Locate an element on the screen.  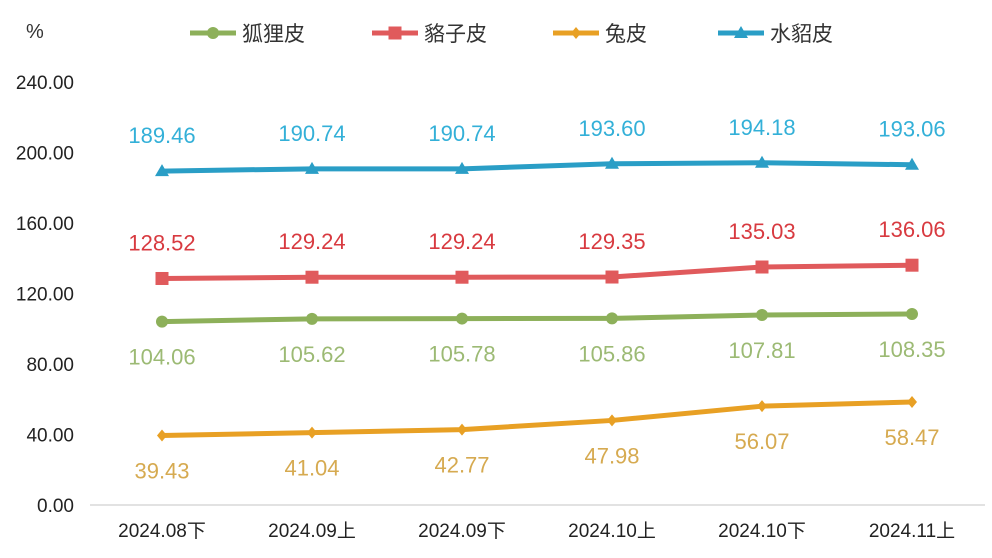
legend-item: 貉子皮 is located at coordinates (429, 34).